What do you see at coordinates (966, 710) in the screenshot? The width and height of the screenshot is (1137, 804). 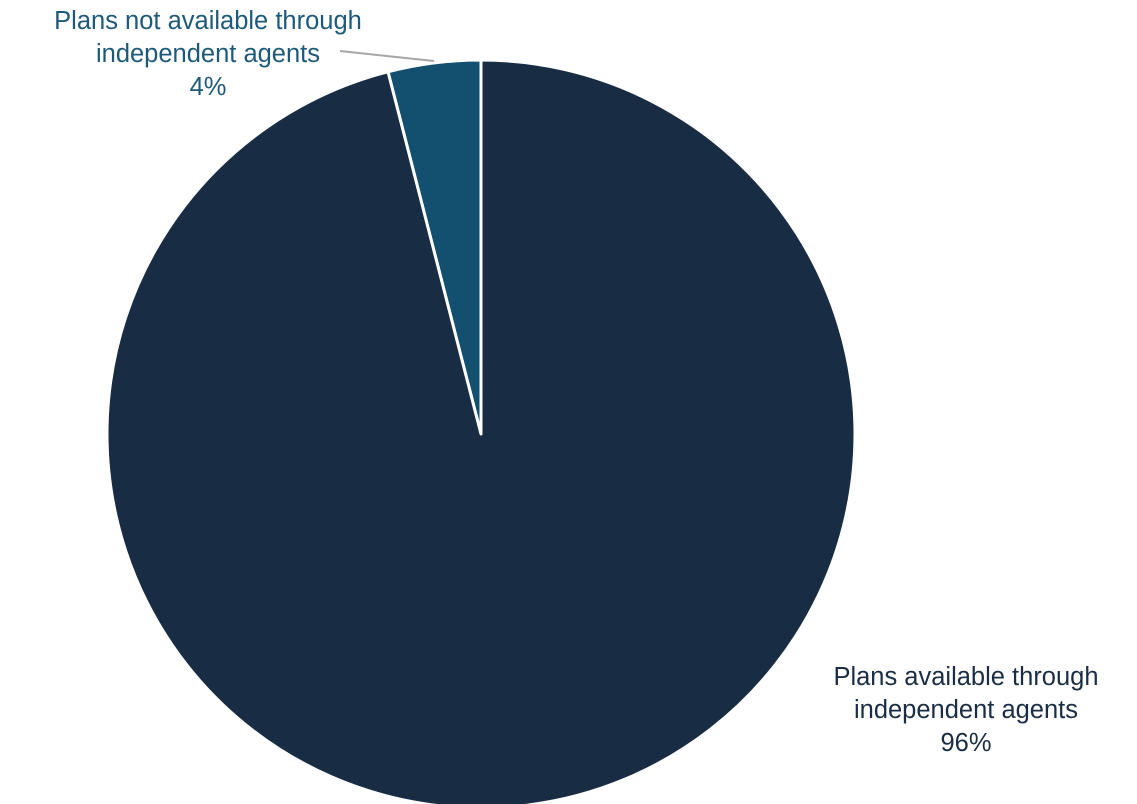 I see `pie-label-available-line-2: independent agents` at bounding box center [966, 710].